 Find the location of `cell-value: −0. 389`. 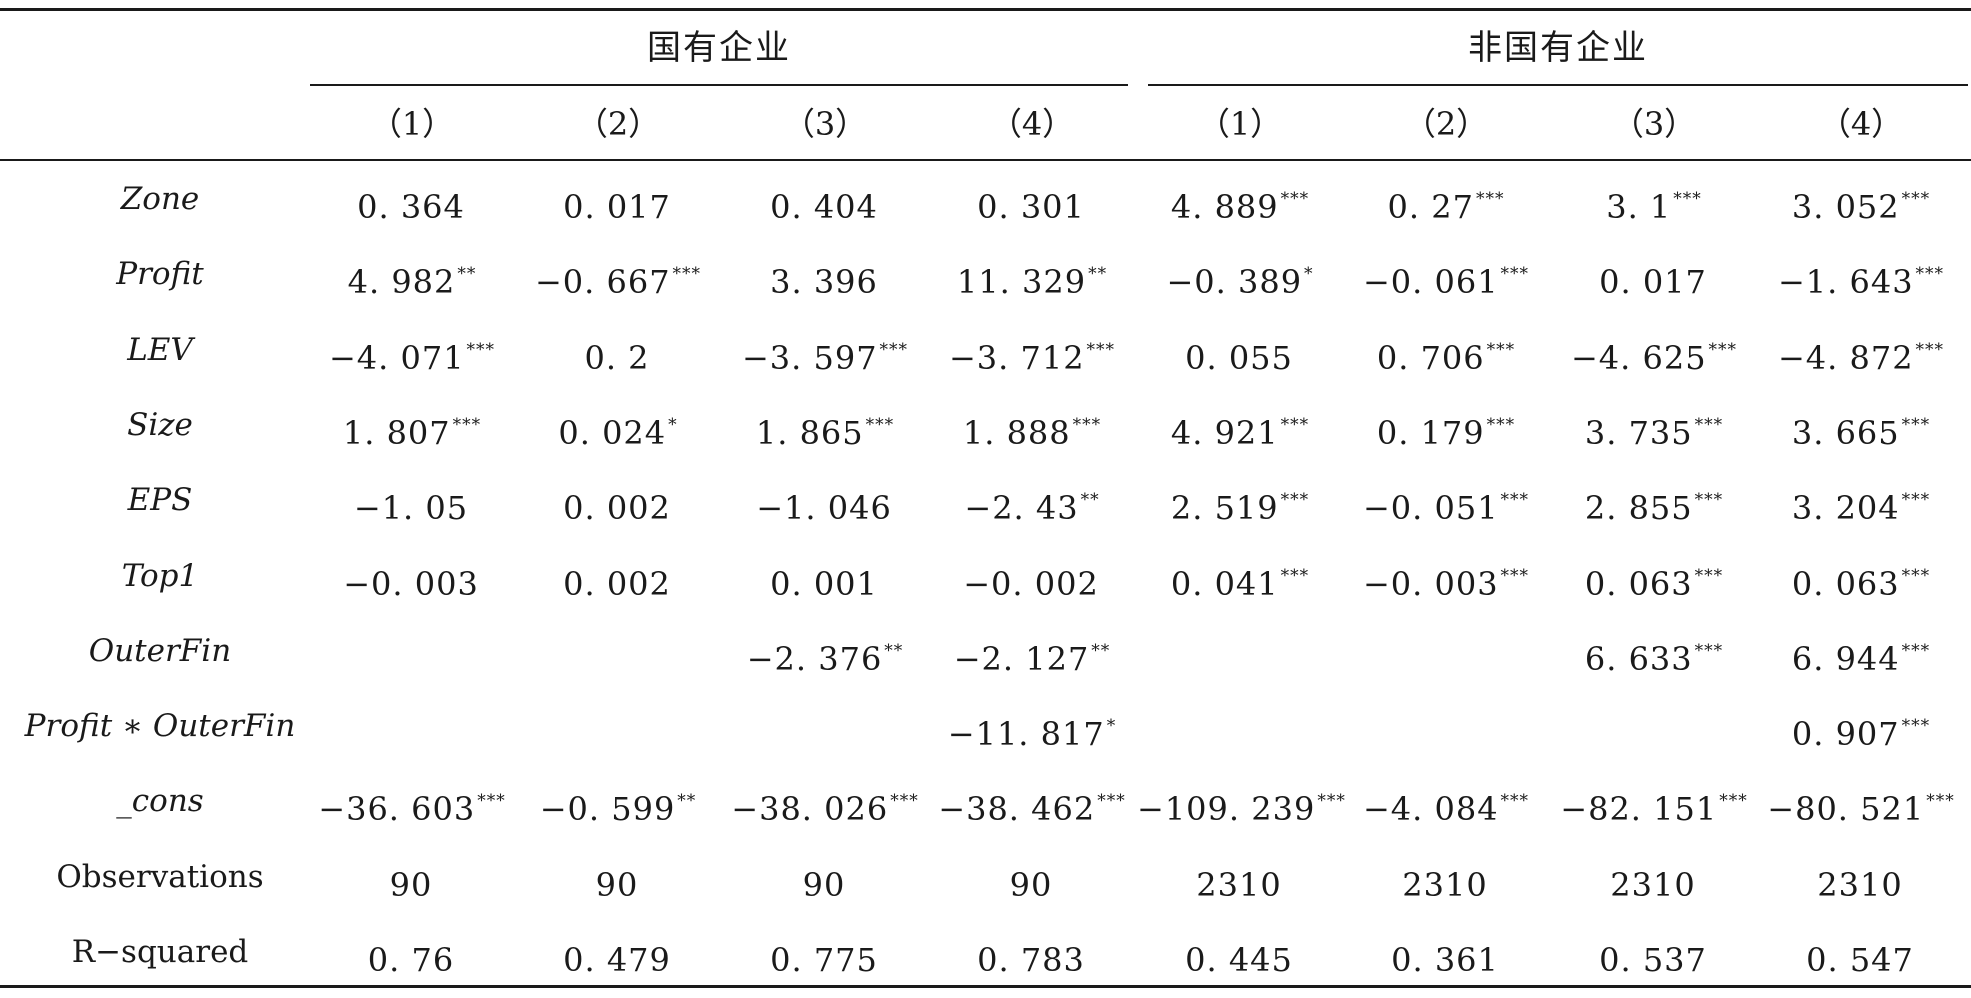

cell-value: −0. 389 is located at coordinates (1234, 282).